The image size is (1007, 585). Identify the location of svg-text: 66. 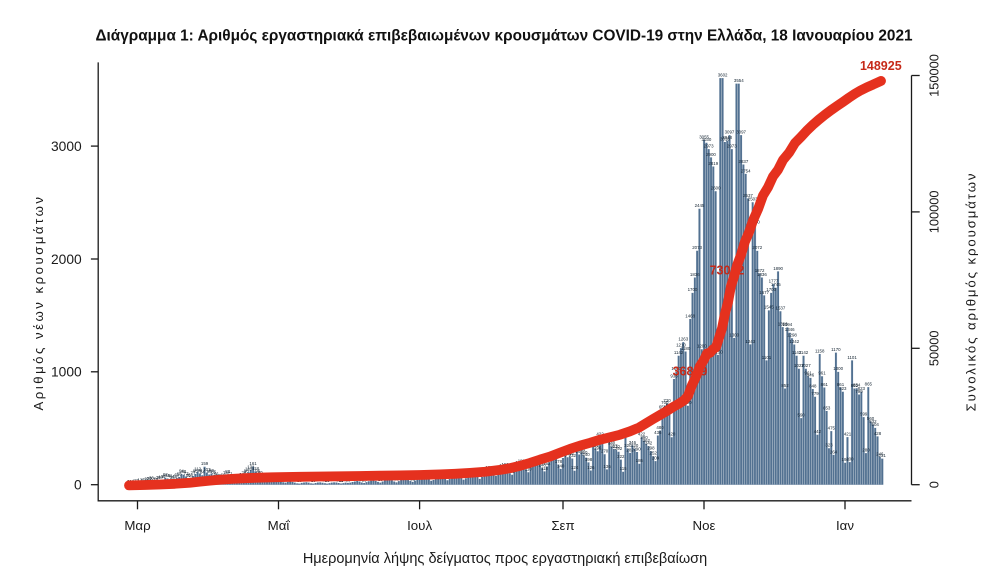
(216, 474).